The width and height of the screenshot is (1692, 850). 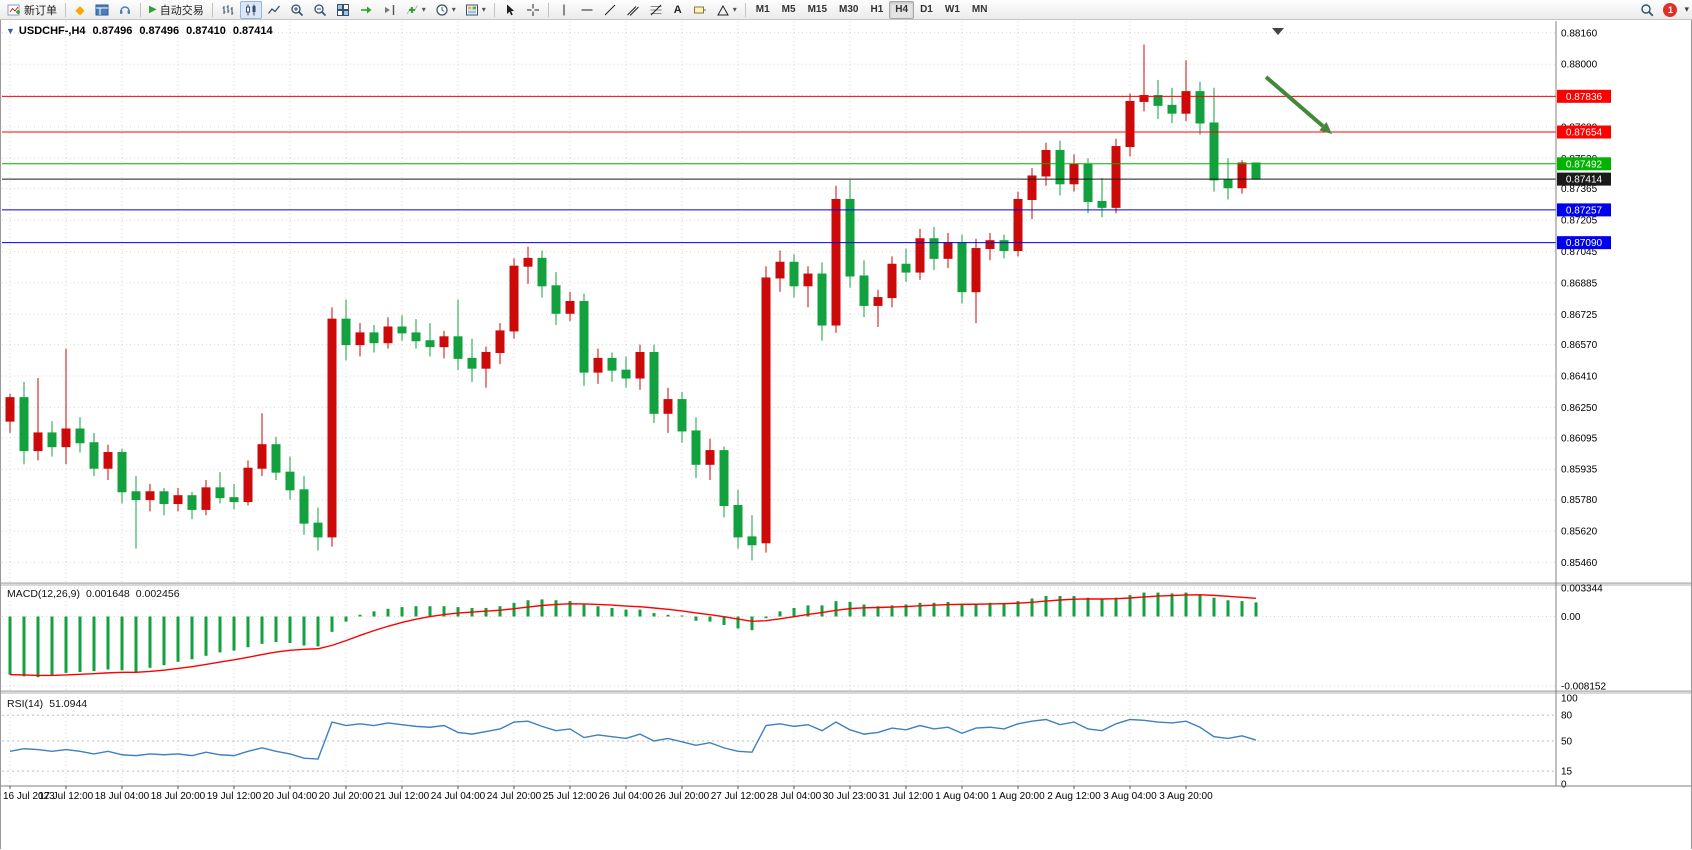 What do you see at coordinates (1579, 65) in the screenshot?
I see `price-axis-label: 0.88000` at bounding box center [1579, 65].